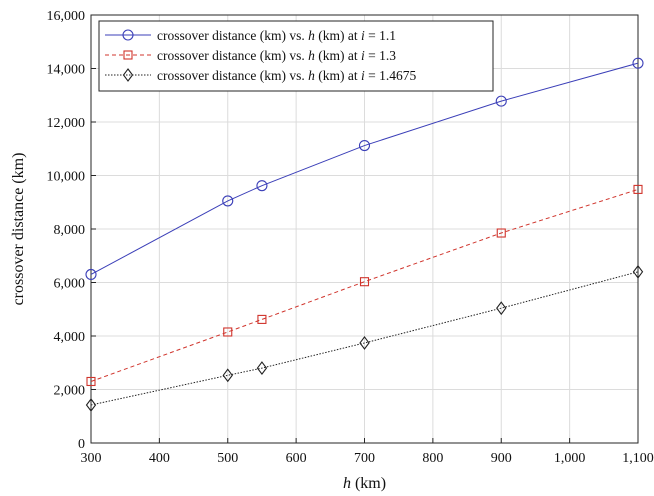  Describe the element at coordinates (70, 337) in the screenshot. I see `y-tick-label: 4,000` at that location.